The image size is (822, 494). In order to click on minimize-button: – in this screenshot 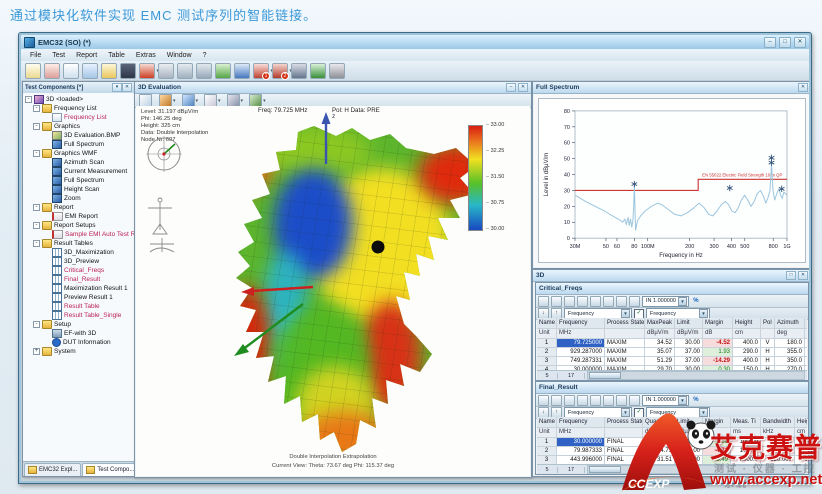, I will do `click(770, 42)`.